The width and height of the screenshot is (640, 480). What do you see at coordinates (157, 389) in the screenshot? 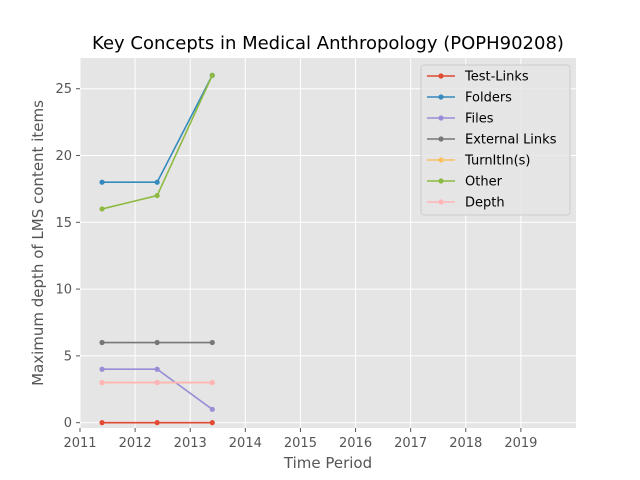
I see `series-files` at bounding box center [157, 389].